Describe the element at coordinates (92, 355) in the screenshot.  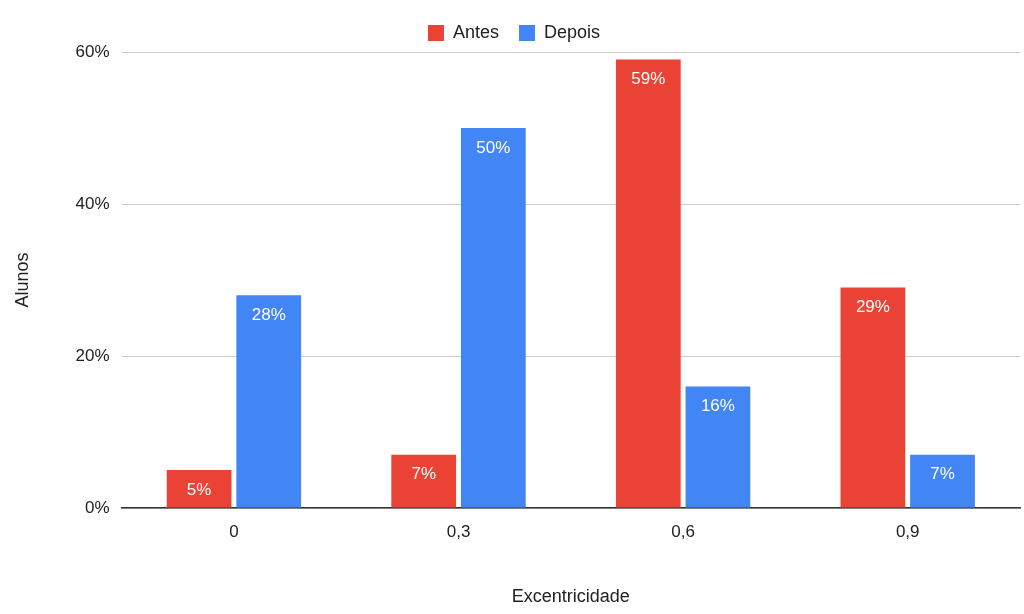
I see `y-tick-label: 20%` at that location.